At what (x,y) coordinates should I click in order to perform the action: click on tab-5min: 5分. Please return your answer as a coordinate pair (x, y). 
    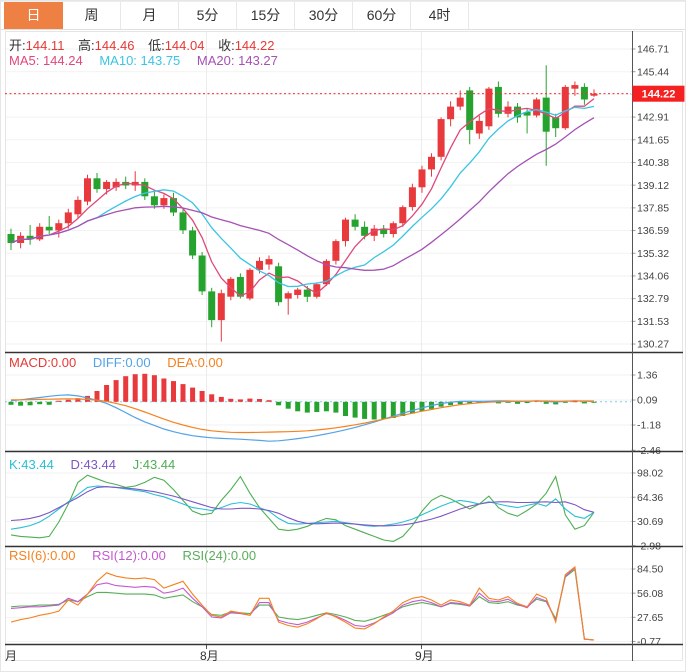
    Looking at the image, I should click on (208, 15).